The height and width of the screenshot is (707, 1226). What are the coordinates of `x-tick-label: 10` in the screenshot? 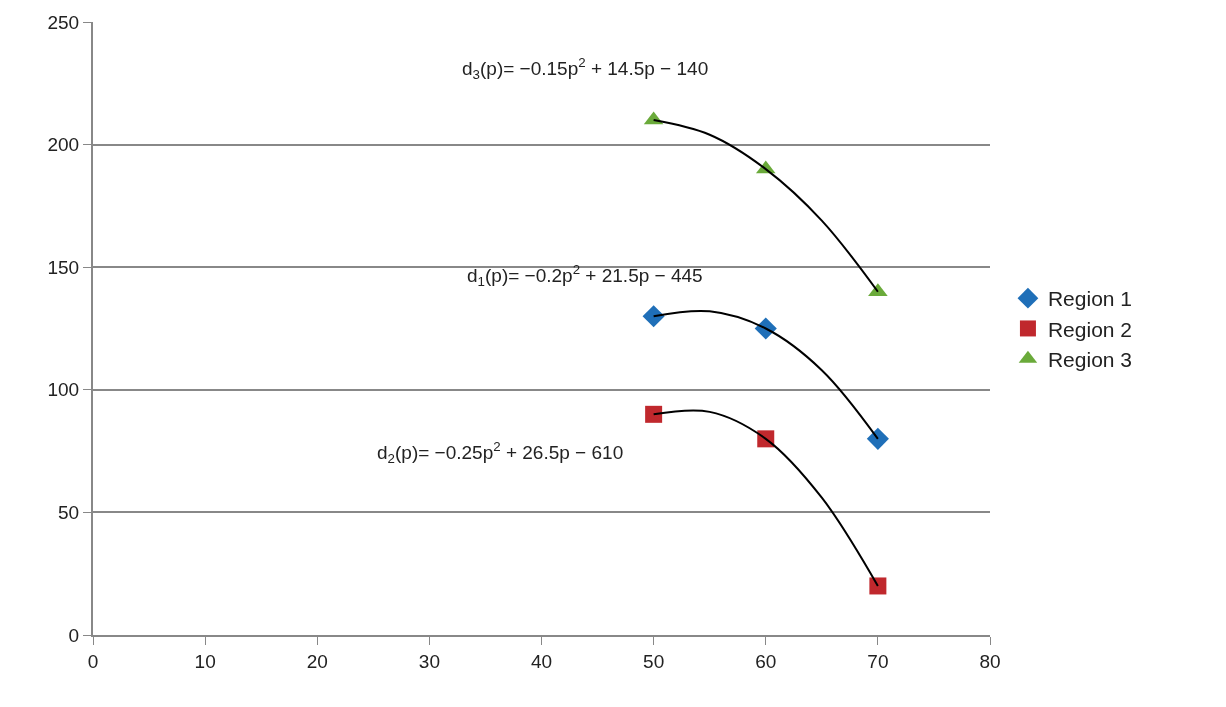 It's located at (205, 661).